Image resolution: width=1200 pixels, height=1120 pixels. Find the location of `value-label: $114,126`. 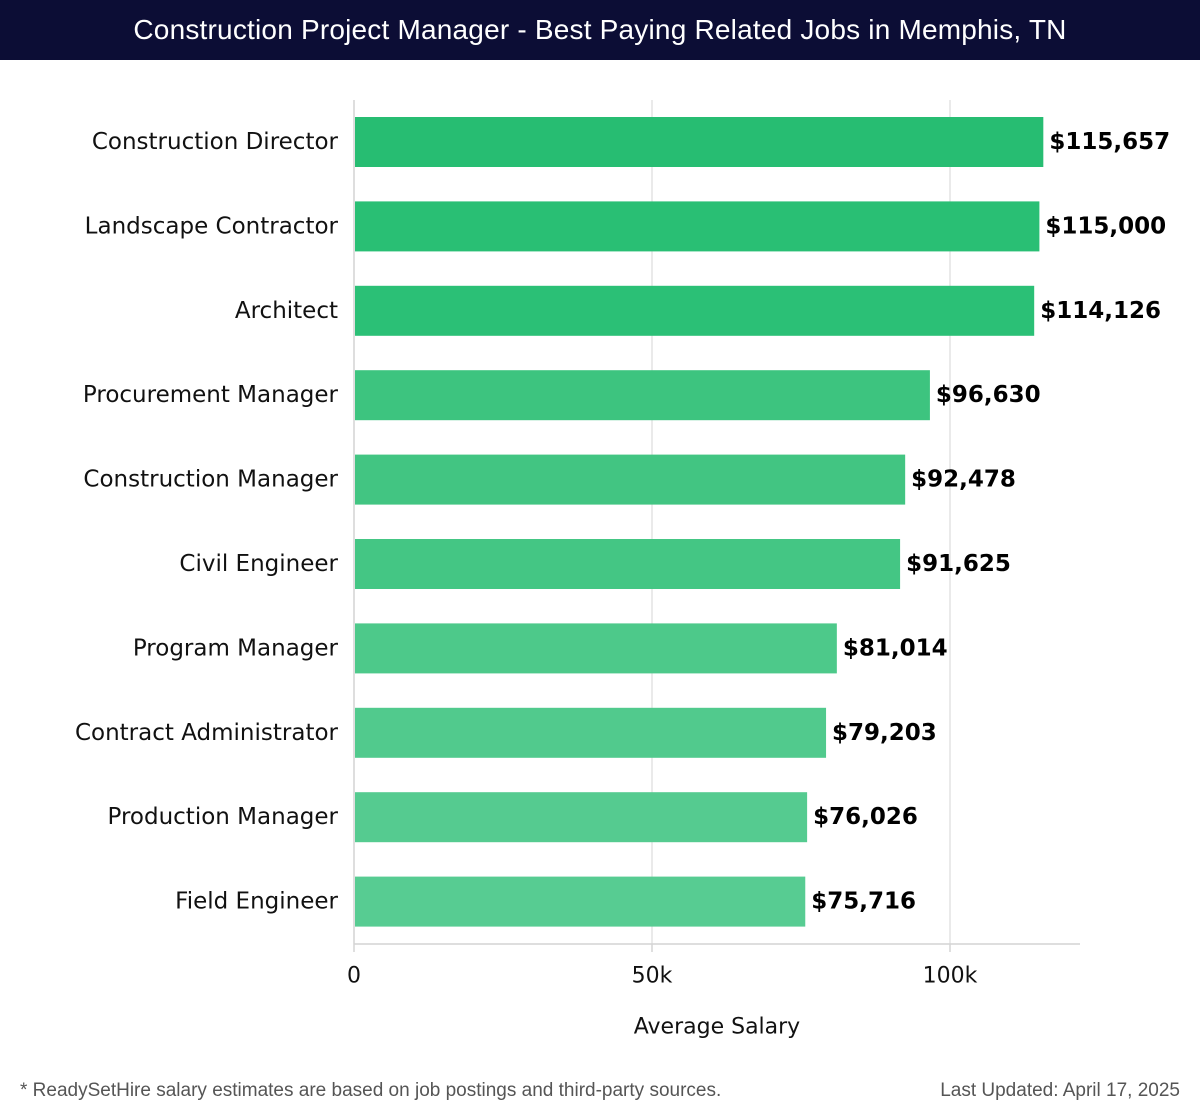

value-label: $114,126 is located at coordinates (1100, 311).